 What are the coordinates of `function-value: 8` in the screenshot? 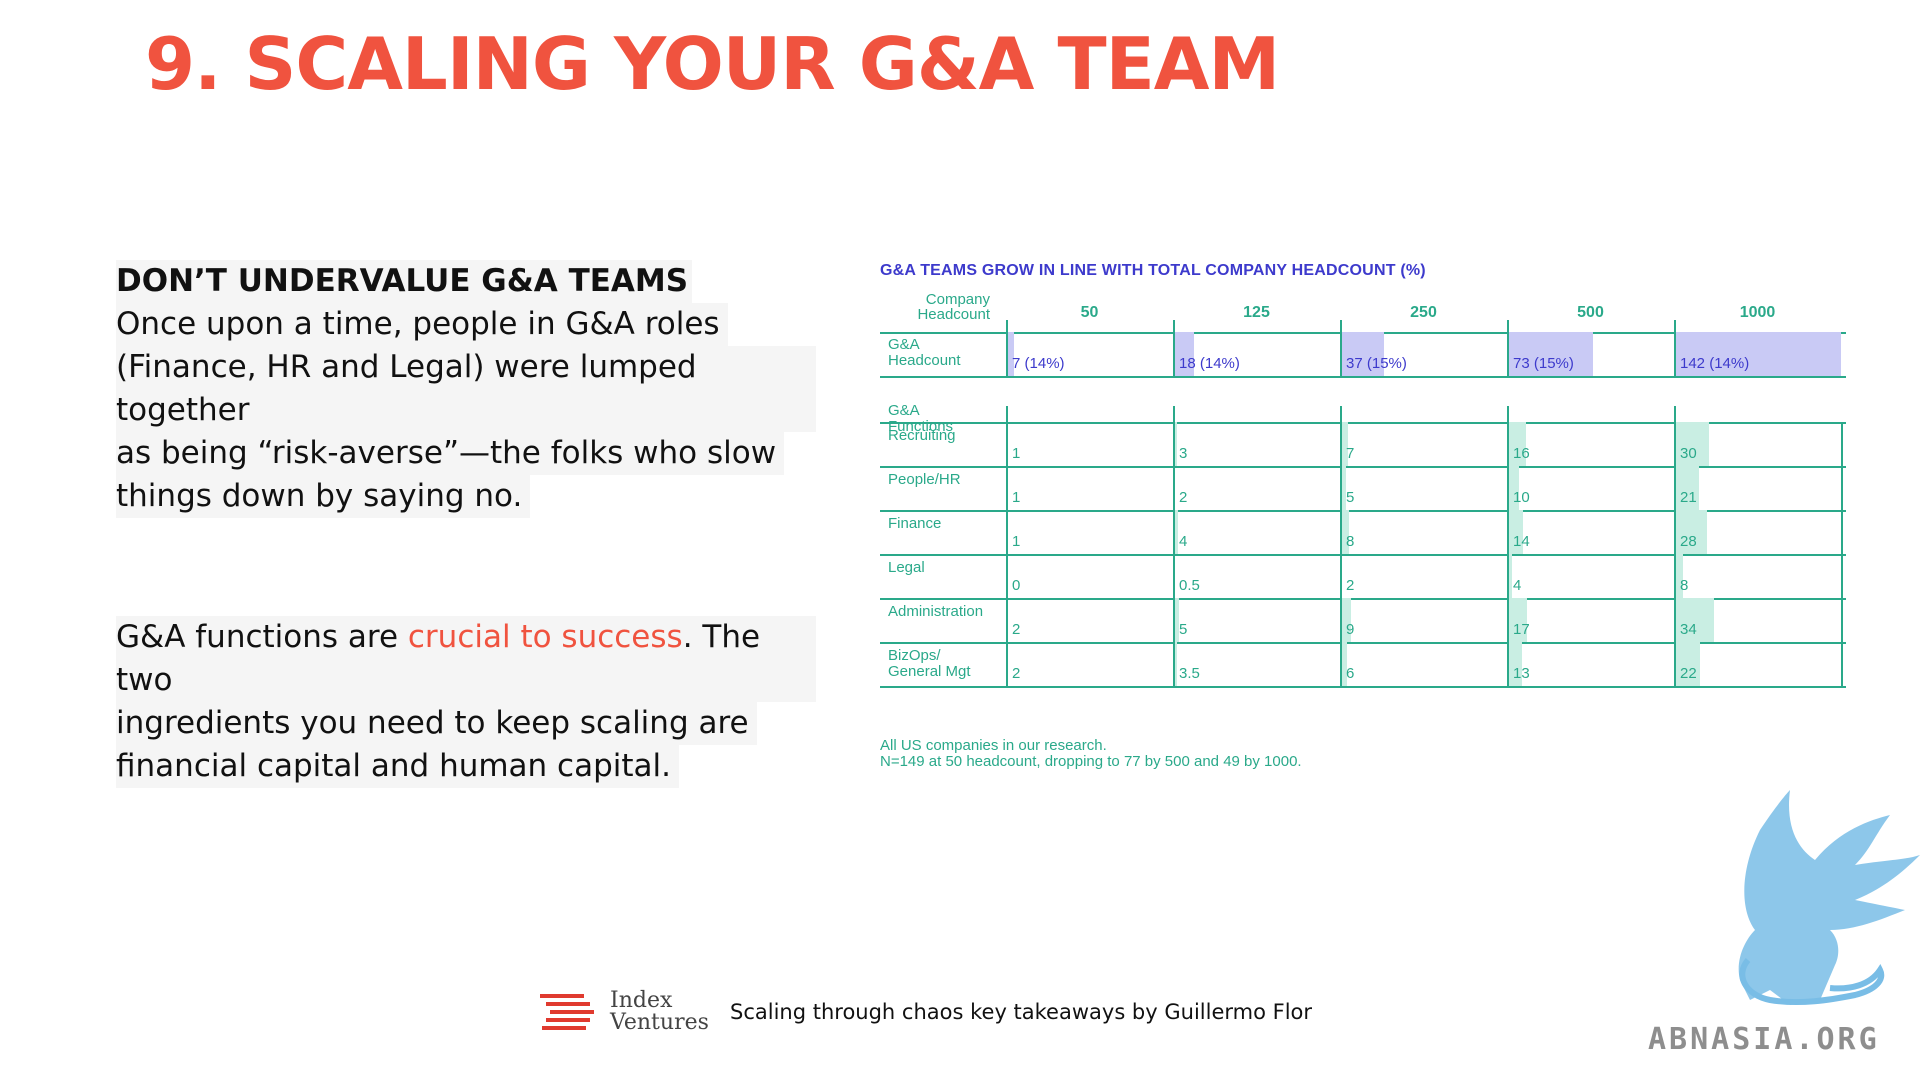 It's located at (1350, 541).